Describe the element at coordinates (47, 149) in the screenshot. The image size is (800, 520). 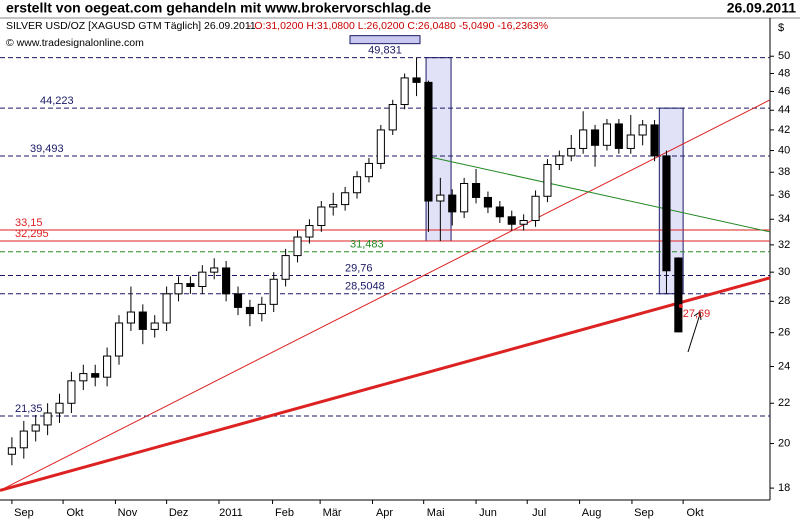
I see `level-label: 39,493` at that location.